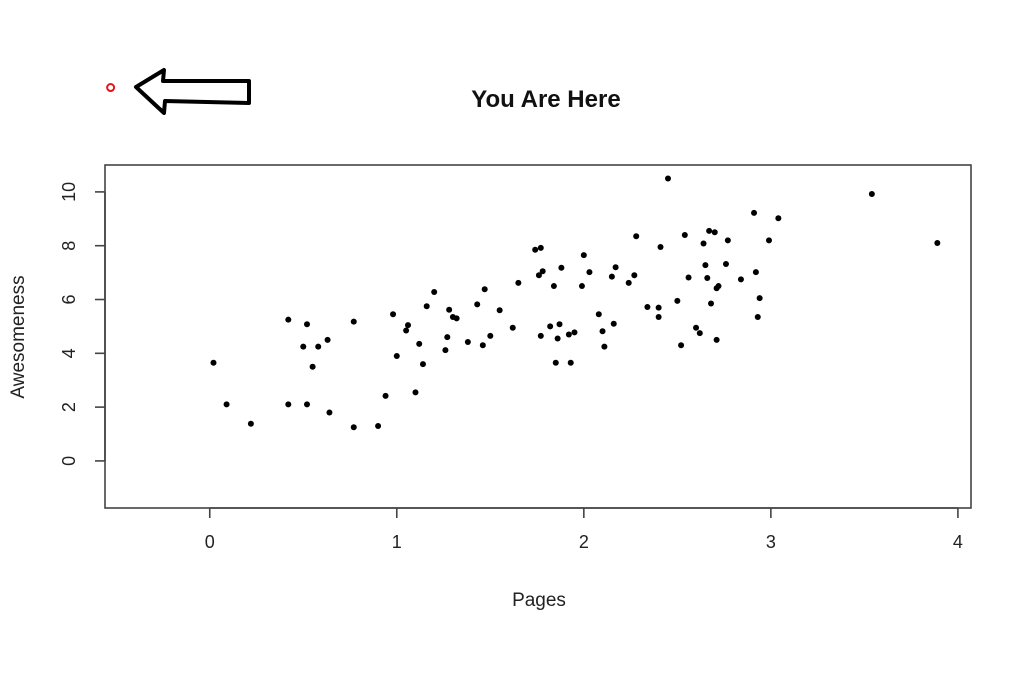  I want to click on x-tick-label: 1, so click(397, 542).